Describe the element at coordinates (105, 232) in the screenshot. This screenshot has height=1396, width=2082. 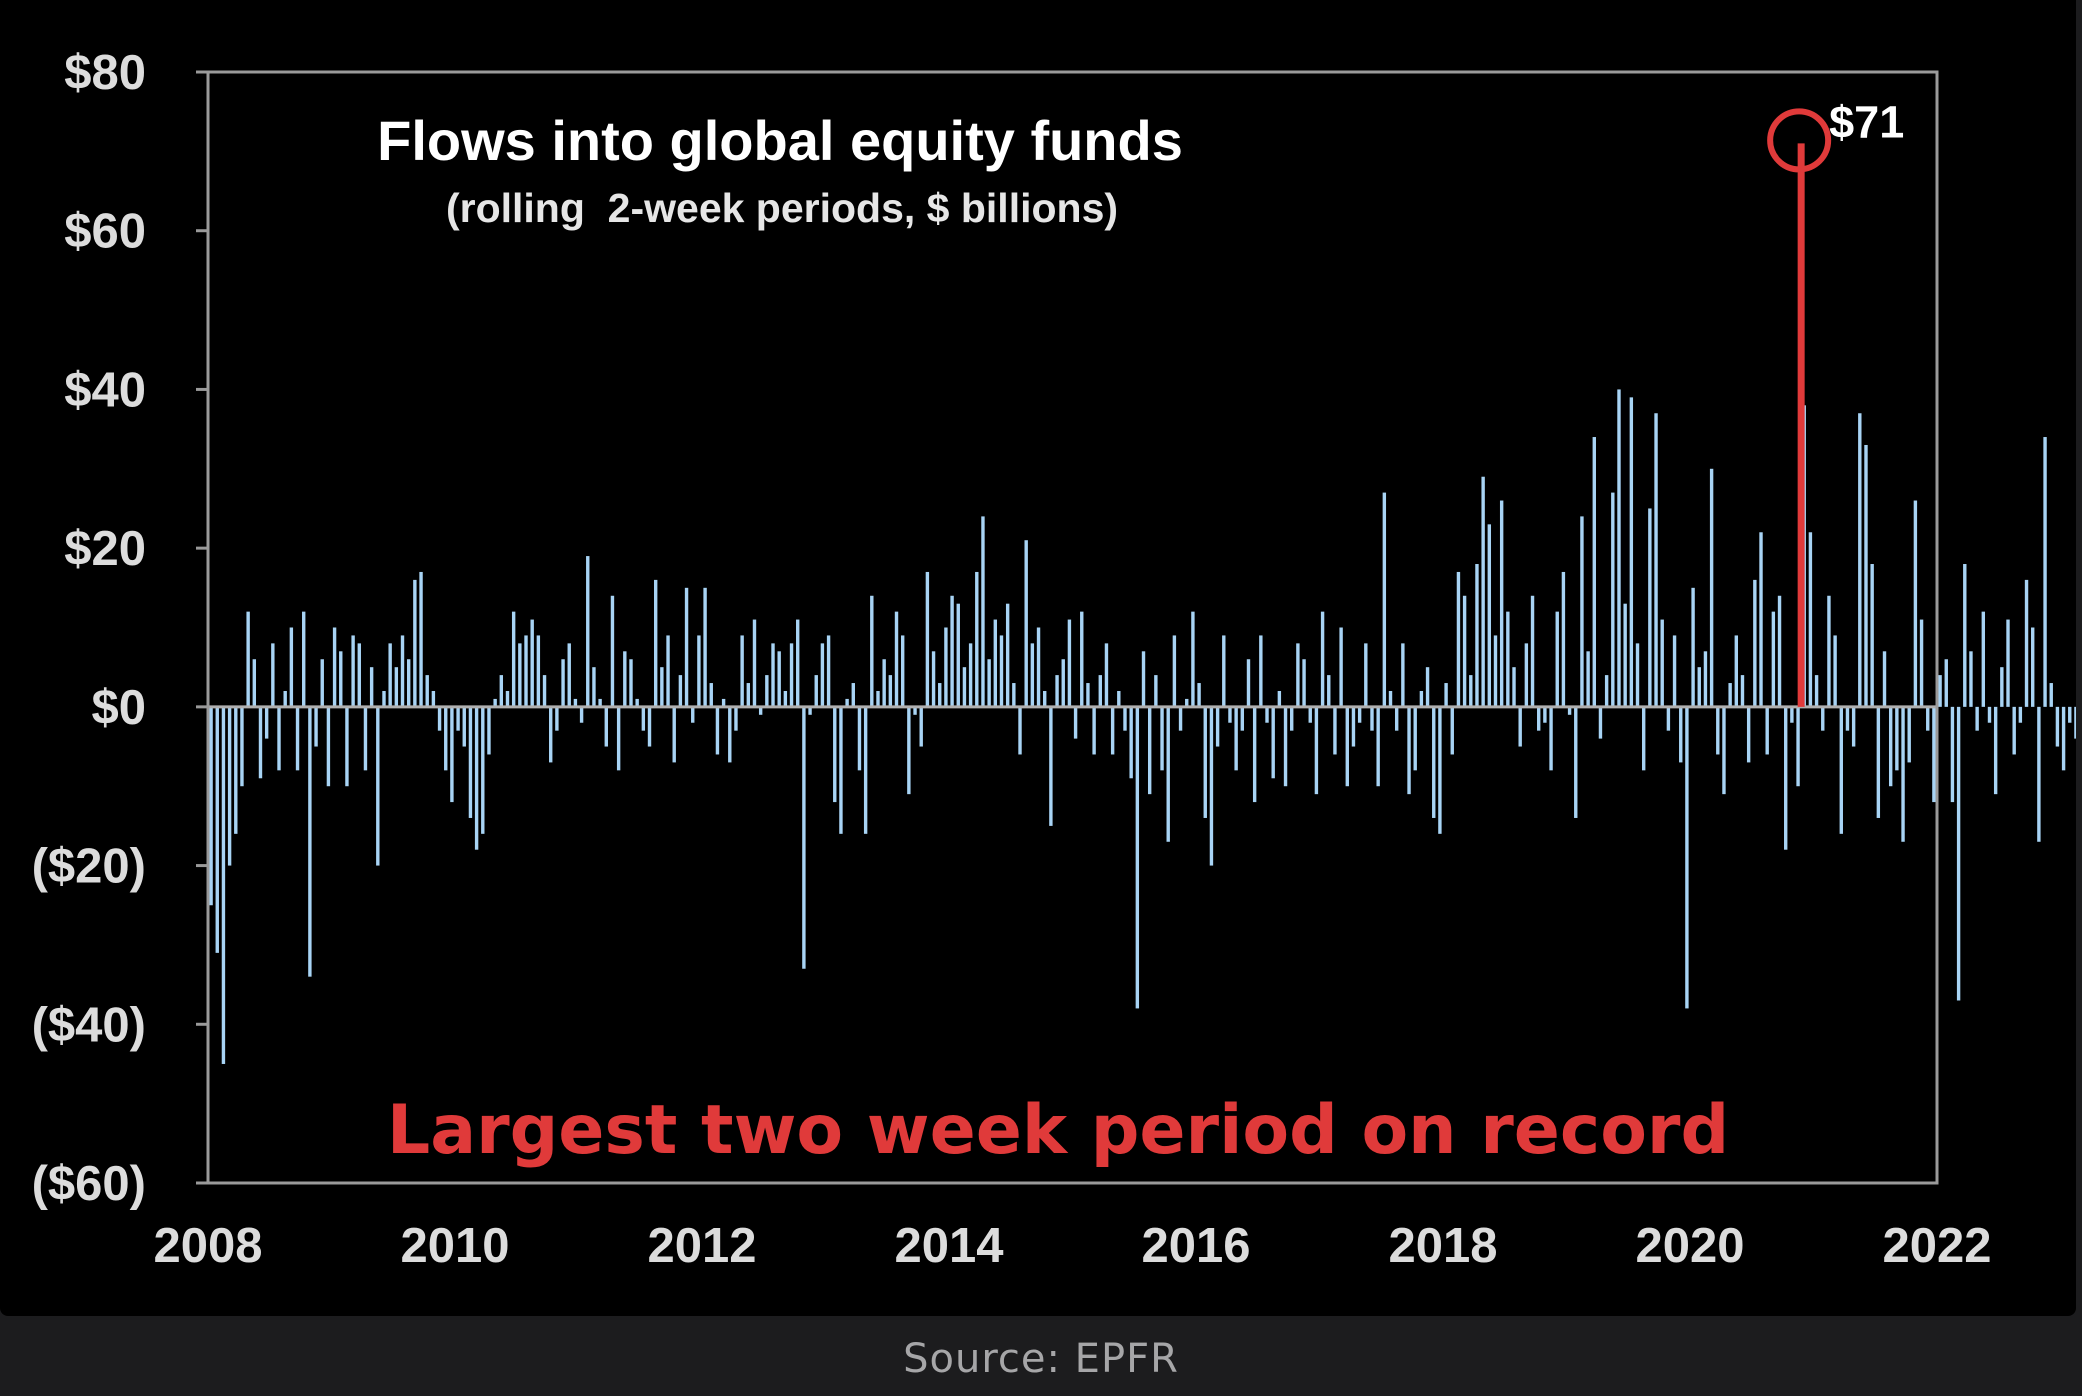
I see `y-tick-label: $60` at that location.